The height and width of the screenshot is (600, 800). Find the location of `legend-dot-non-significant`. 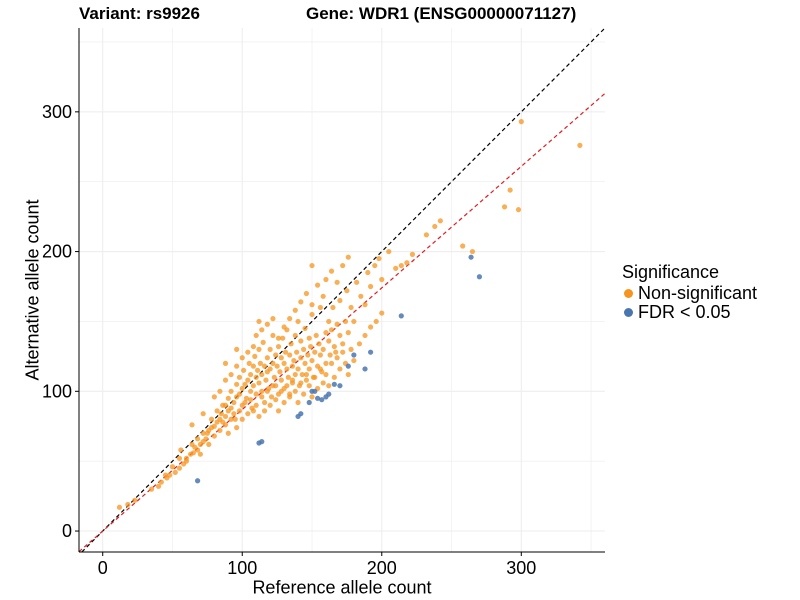

legend-dot-non-significant is located at coordinates (628, 293).